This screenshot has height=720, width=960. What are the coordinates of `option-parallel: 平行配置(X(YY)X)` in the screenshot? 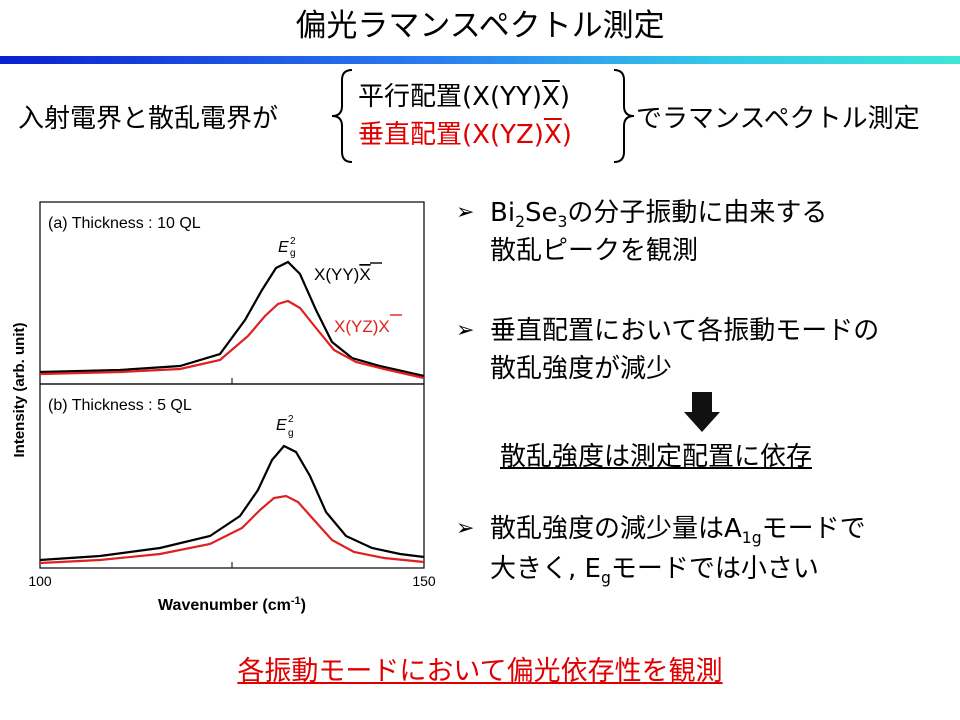 It's located at (464, 97).